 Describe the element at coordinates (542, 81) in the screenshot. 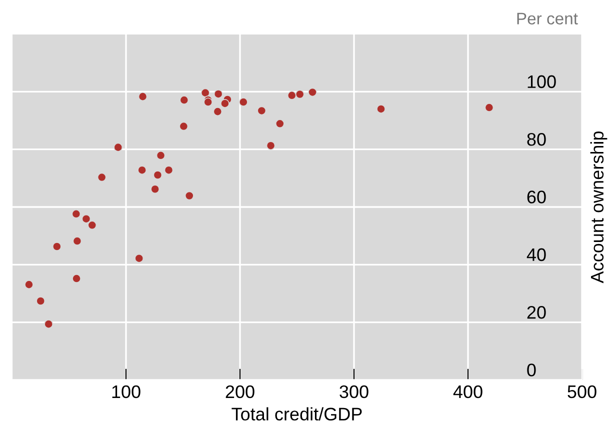

I see `y-tick-label: 100` at that location.